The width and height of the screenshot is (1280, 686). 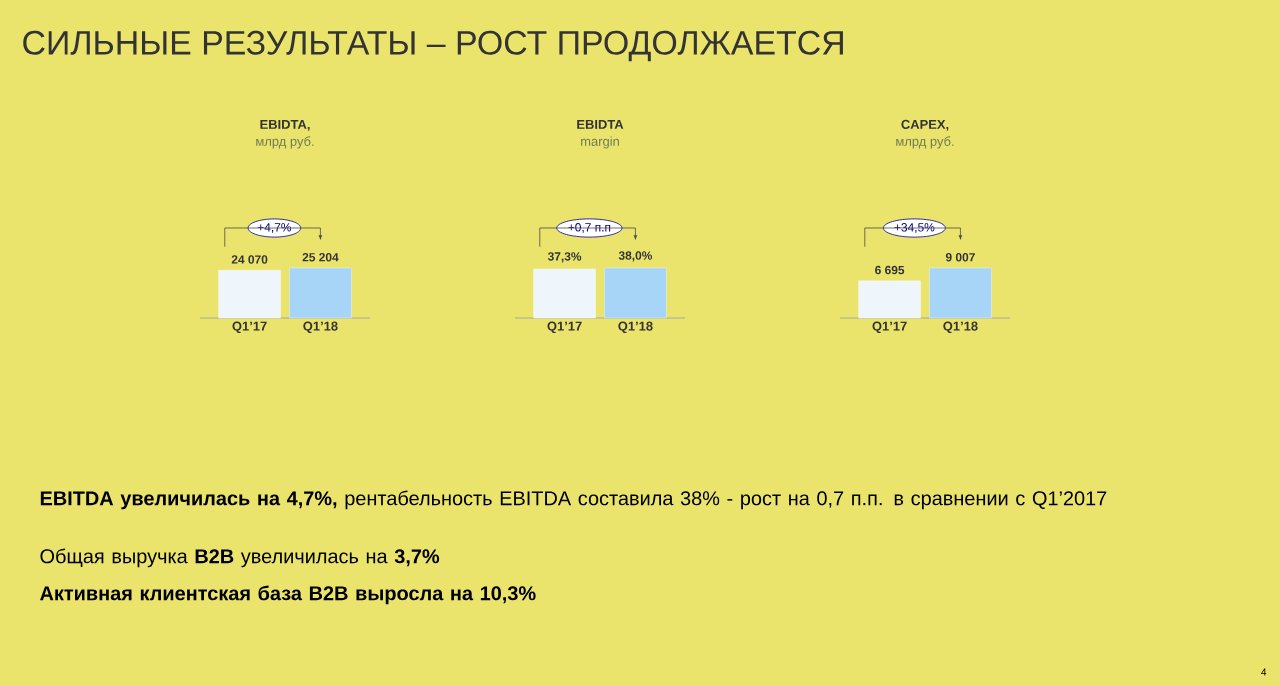 I want to click on text: +4,7%, so click(x=274, y=228).